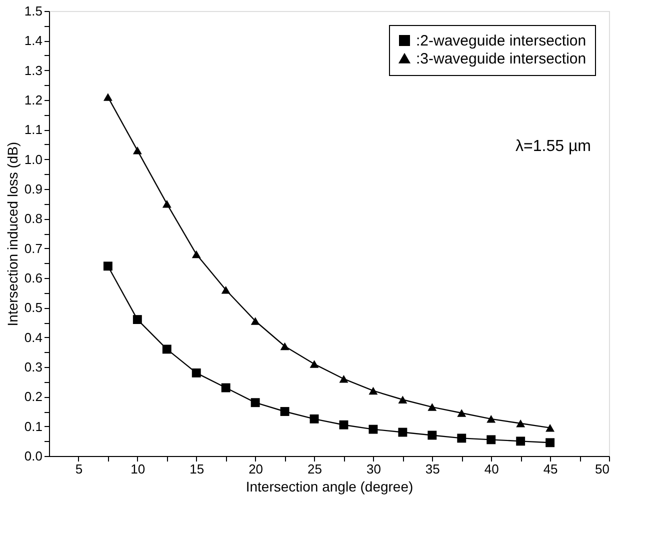 The image size is (666, 535). Describe the element at coordinates (501, 41) in the screenshot. I see `legend-label: :2-waveguide intersection` at that location.